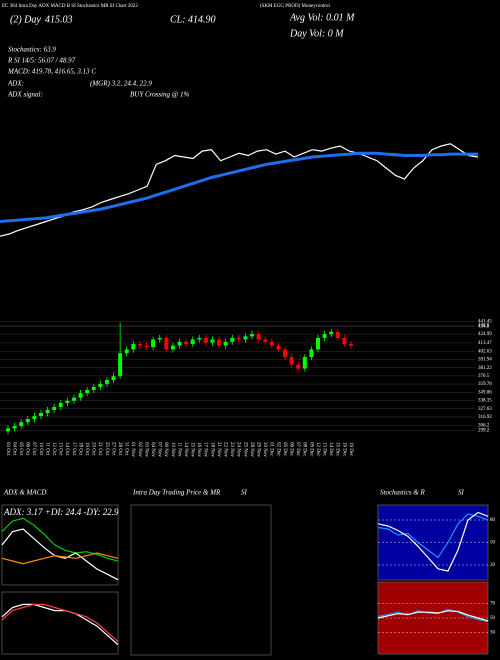 The height and width of the screenshot is (660, 500). Describe the element at coordinates (185, 449) in the screenshot. I see `x-tick-label: 14 Nov` at that location.